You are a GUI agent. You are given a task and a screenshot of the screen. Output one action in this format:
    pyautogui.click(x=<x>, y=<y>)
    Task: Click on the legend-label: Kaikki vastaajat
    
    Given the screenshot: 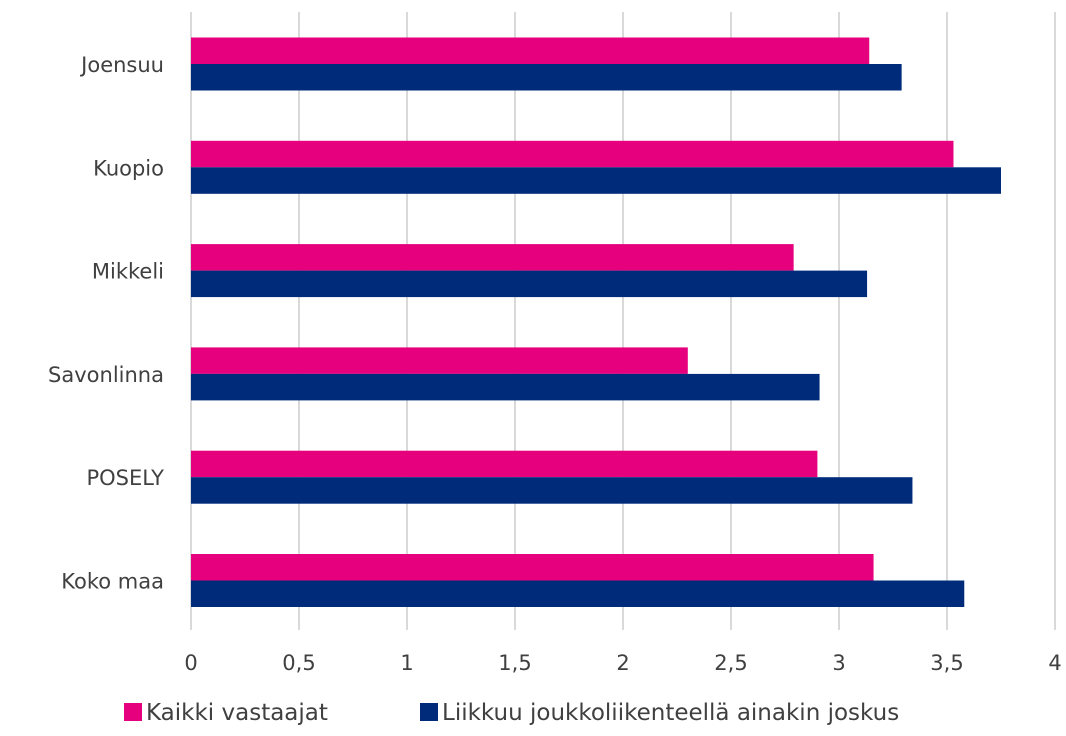 What is the action you would take?
    pyautogui.click(x=237, y=713)
    